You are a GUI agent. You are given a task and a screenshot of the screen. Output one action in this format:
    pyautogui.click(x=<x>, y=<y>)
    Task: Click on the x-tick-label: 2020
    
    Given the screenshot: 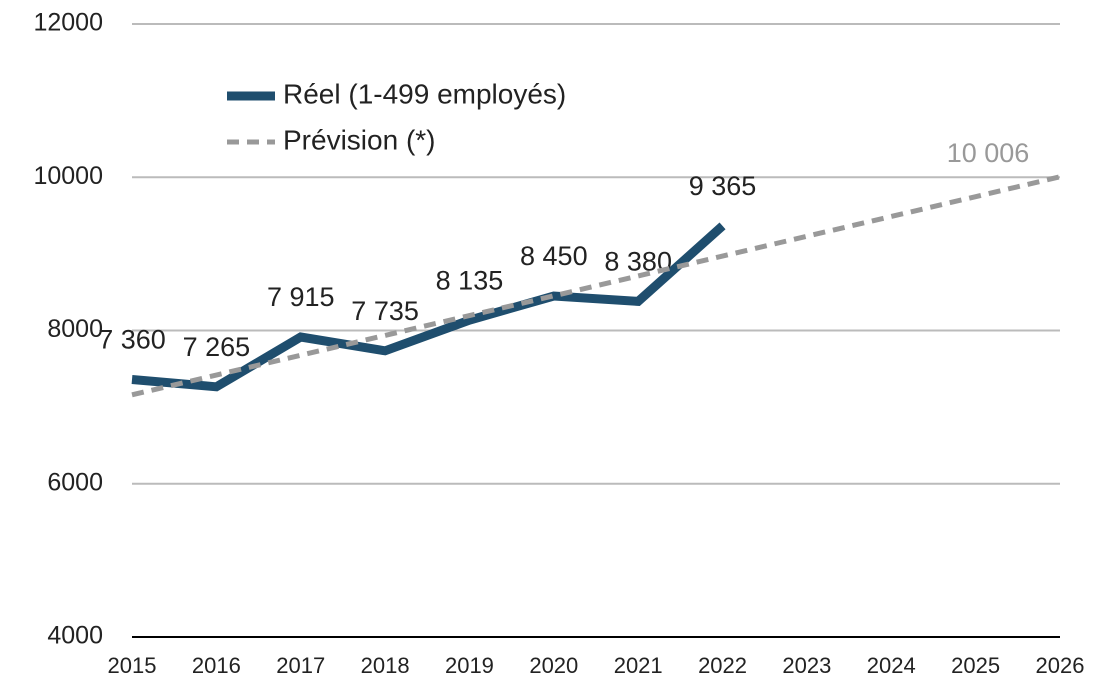 What is the action you would take?
    pyautogui.click(x=553, y=665)
    